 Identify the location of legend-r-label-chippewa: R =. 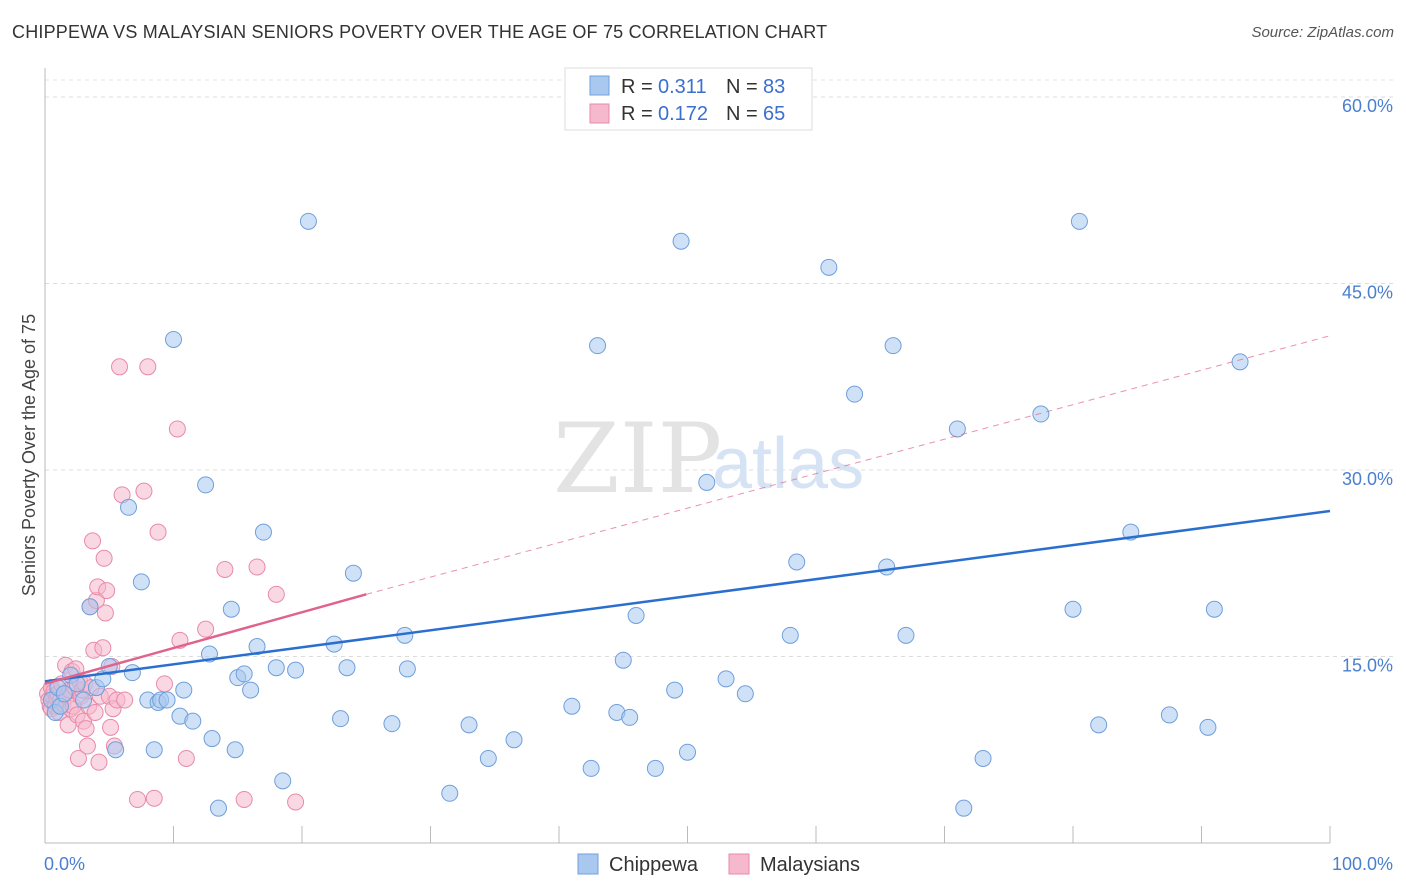
(637, 87).